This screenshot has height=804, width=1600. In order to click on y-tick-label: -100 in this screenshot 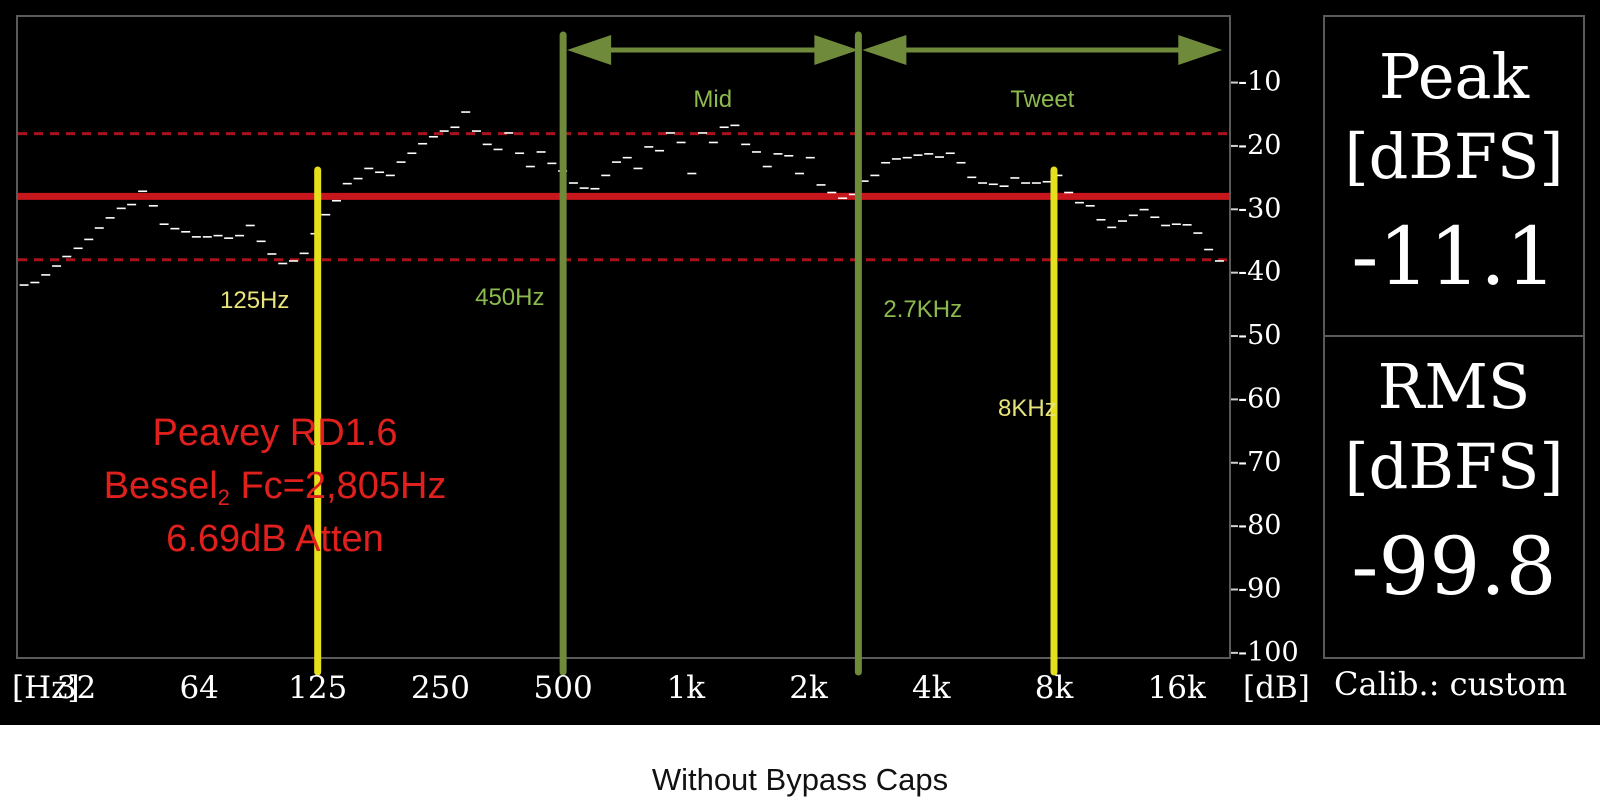, I will do `click(1268, 652)`.